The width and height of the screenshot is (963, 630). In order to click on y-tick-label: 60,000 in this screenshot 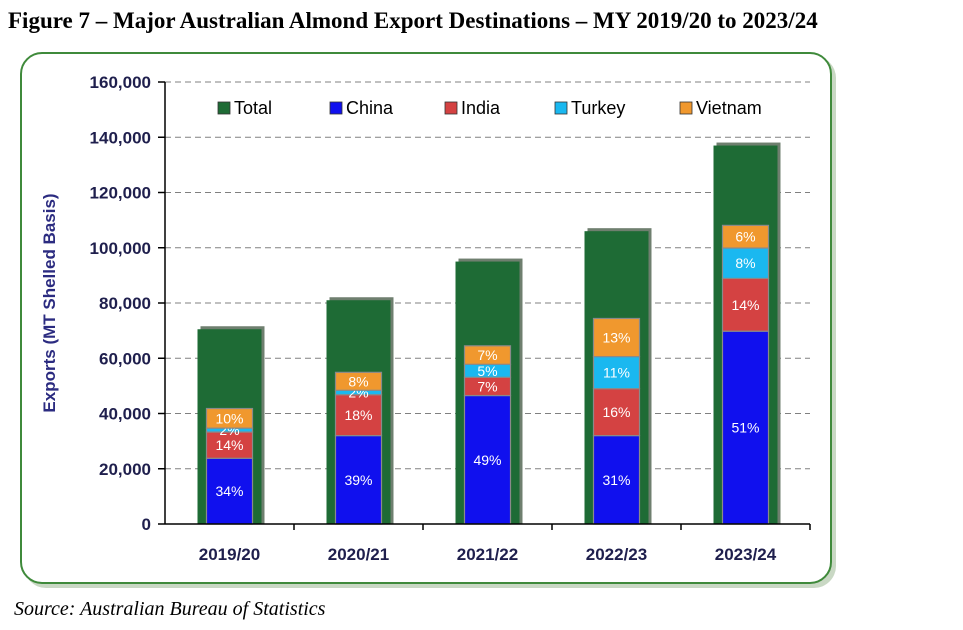, I will do `click(125, 358)`.